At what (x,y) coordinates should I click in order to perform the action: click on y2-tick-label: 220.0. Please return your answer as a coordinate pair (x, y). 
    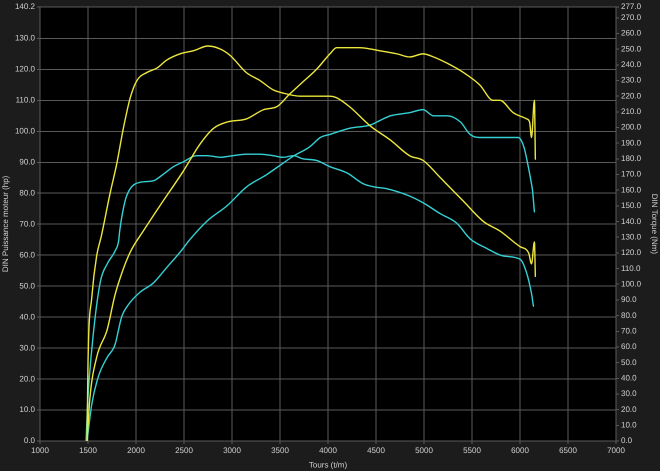
    Looking at the image, I should click on (631, 95).